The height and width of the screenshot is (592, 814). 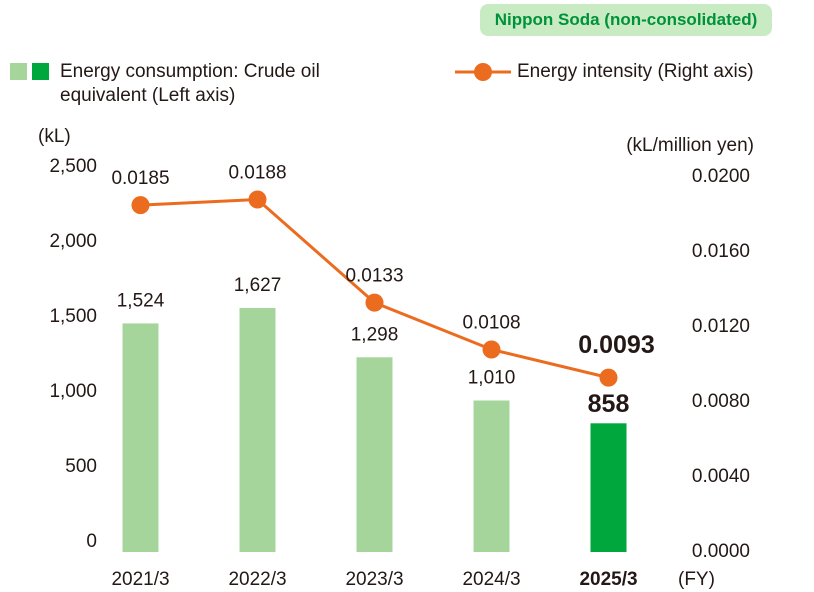 What do you see at coordinates (140, 579) in the screenshot?
I see `x-tick-label: 2021/3` at bounding box center [140, 579].